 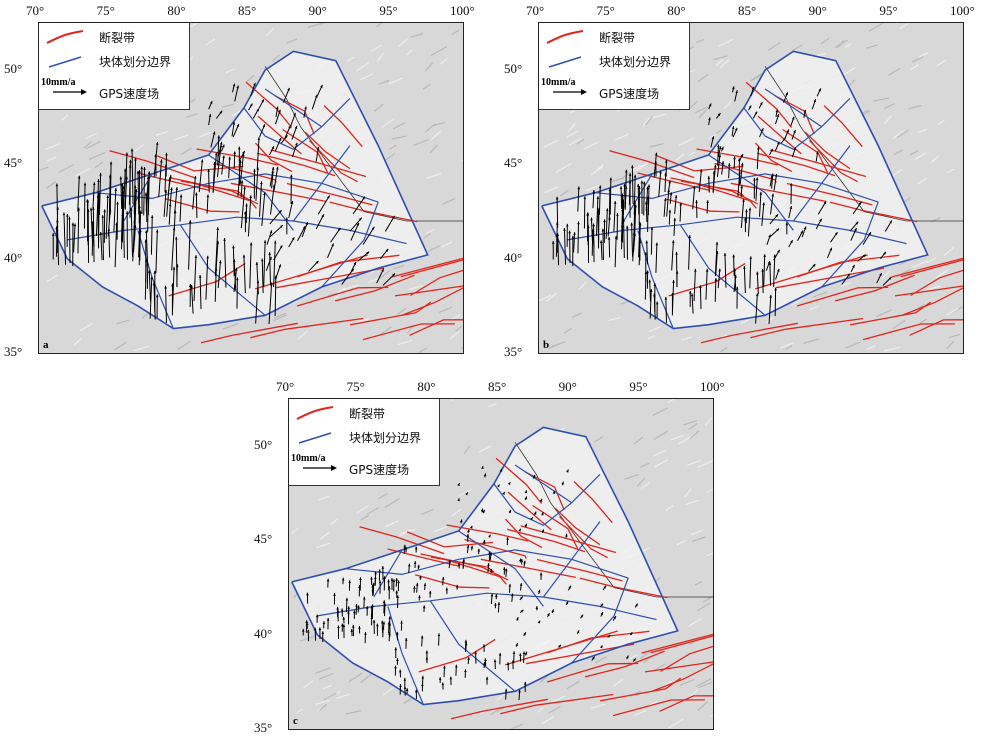 I want to click on panel-label: b, so click(x=546, y=345).